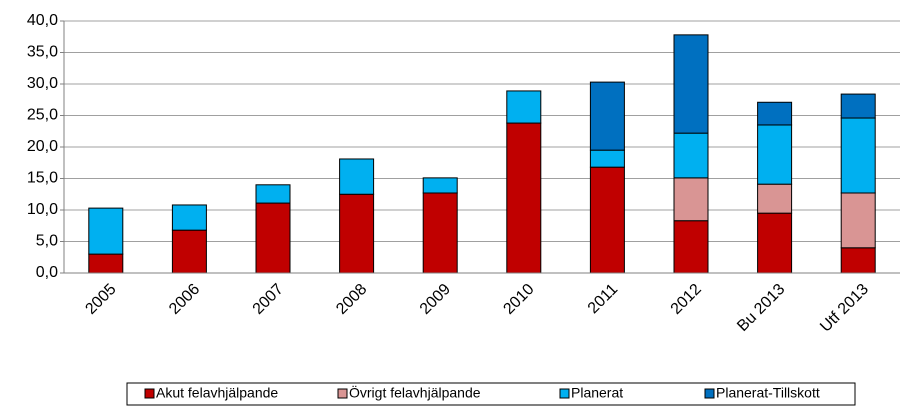 Image resolution: width=904 pixels, height=408 pixels. I want to click on y-tick-label: 5,0, so click(47, 241).